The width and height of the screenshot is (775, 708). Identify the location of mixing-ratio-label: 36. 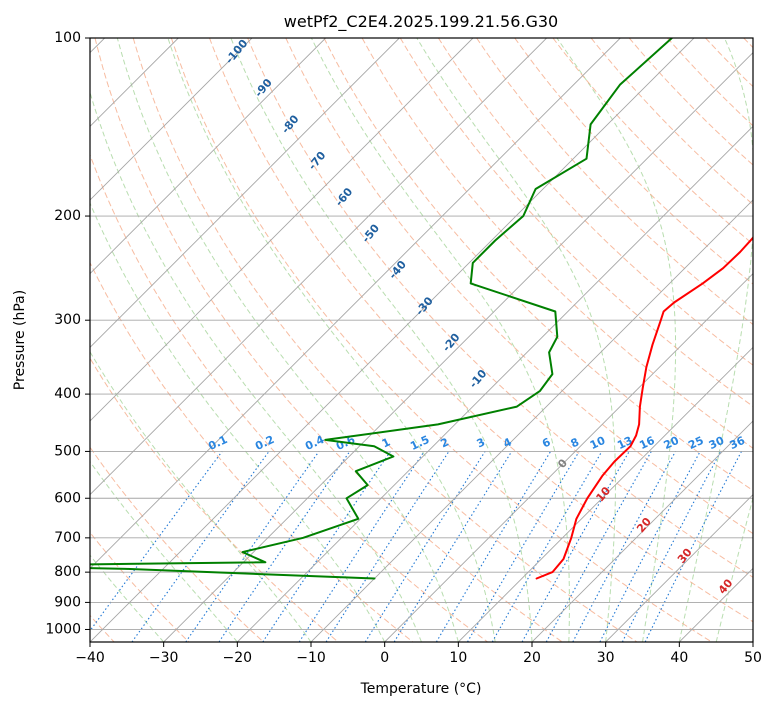
(738, 443).